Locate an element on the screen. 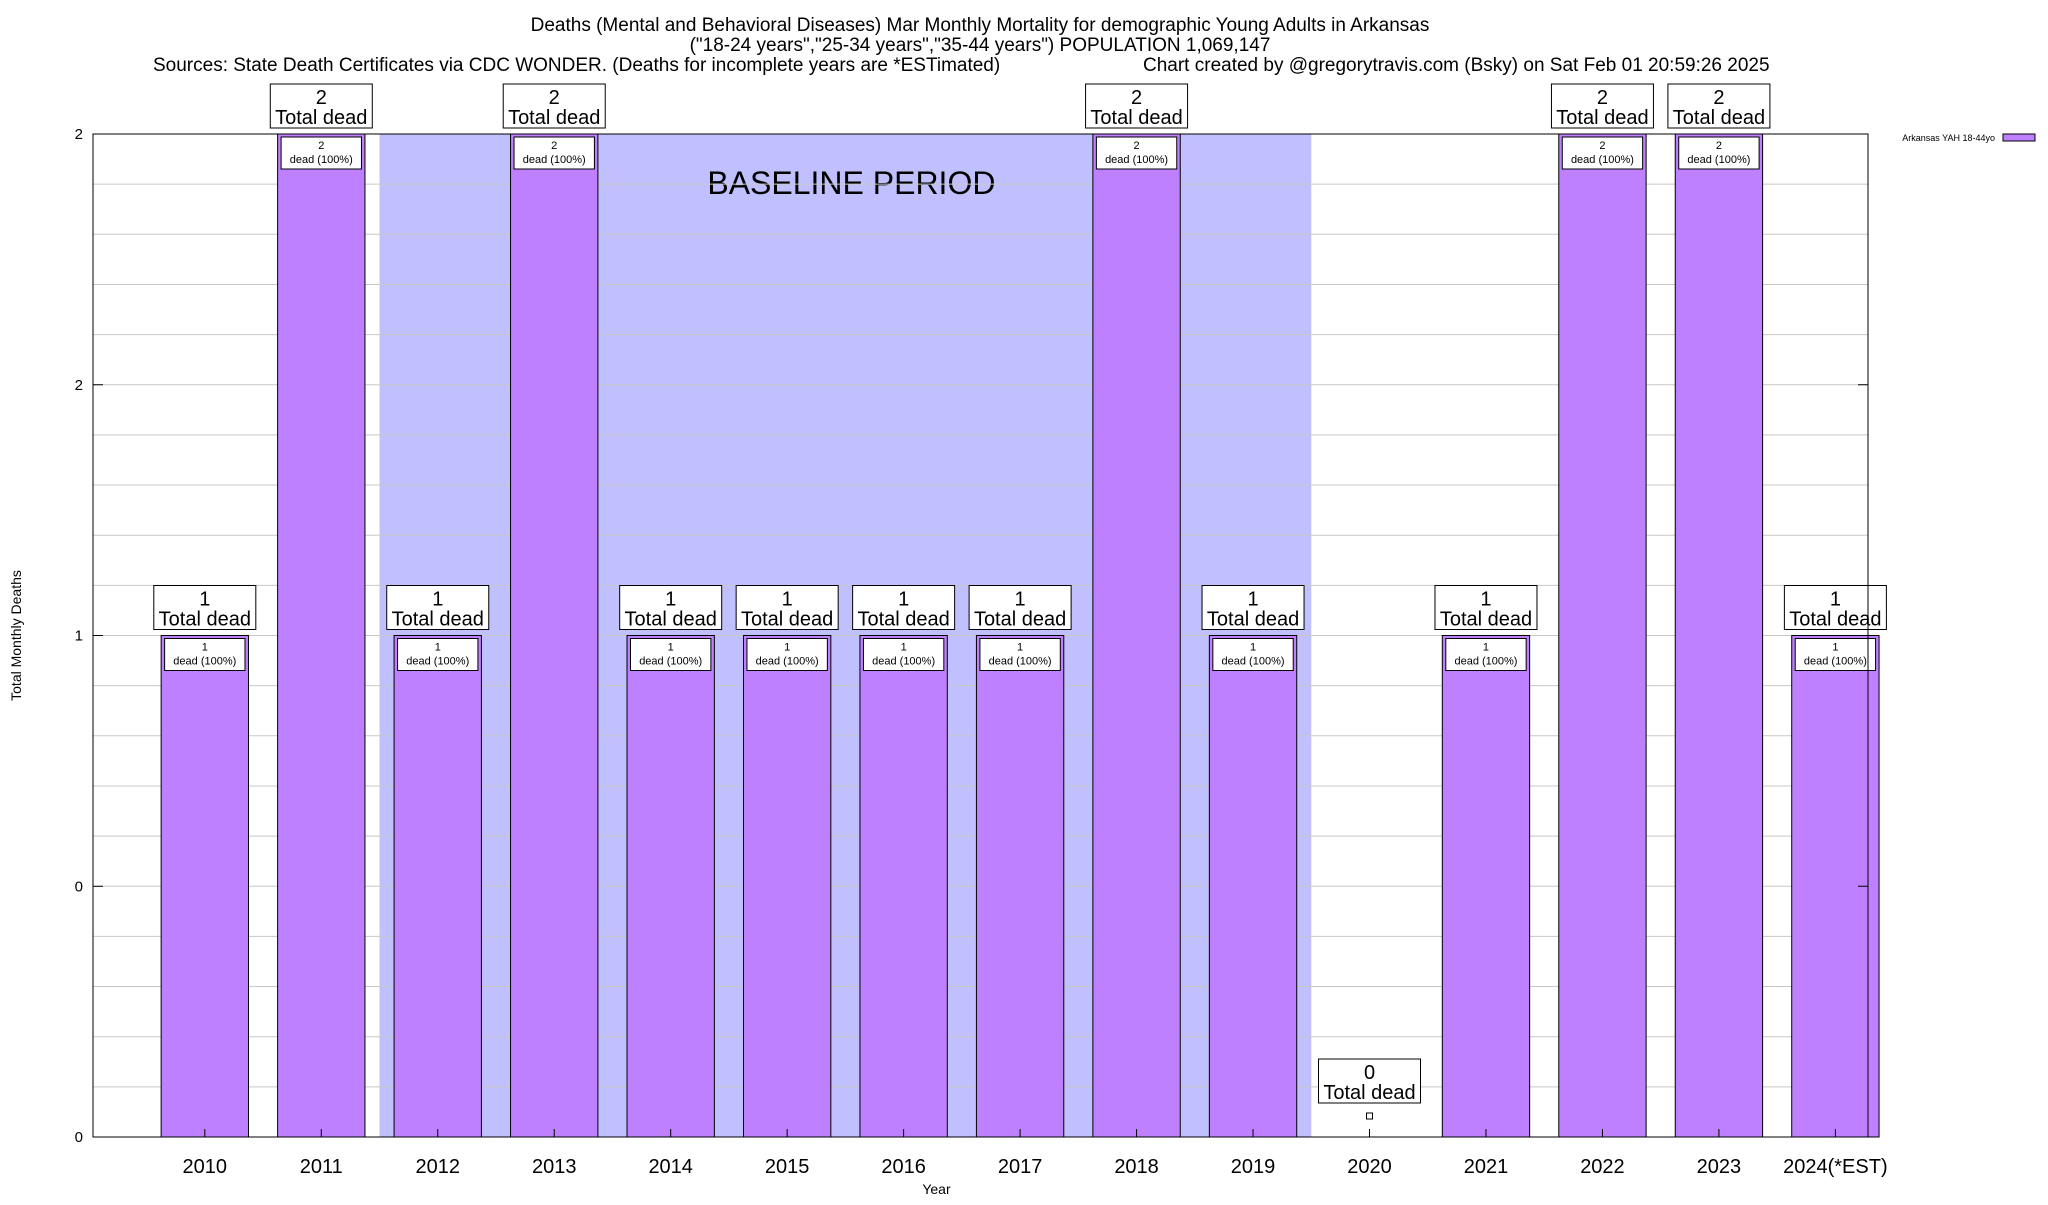  legend-swatch is located at coordinates (2019, 137).